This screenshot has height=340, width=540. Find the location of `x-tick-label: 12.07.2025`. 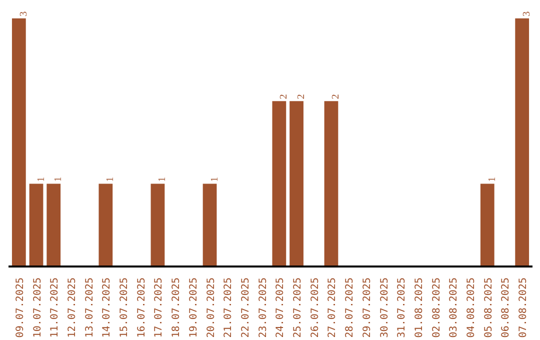

x-tick-label: 12.07.2025 is located at coordinates (72, 307).